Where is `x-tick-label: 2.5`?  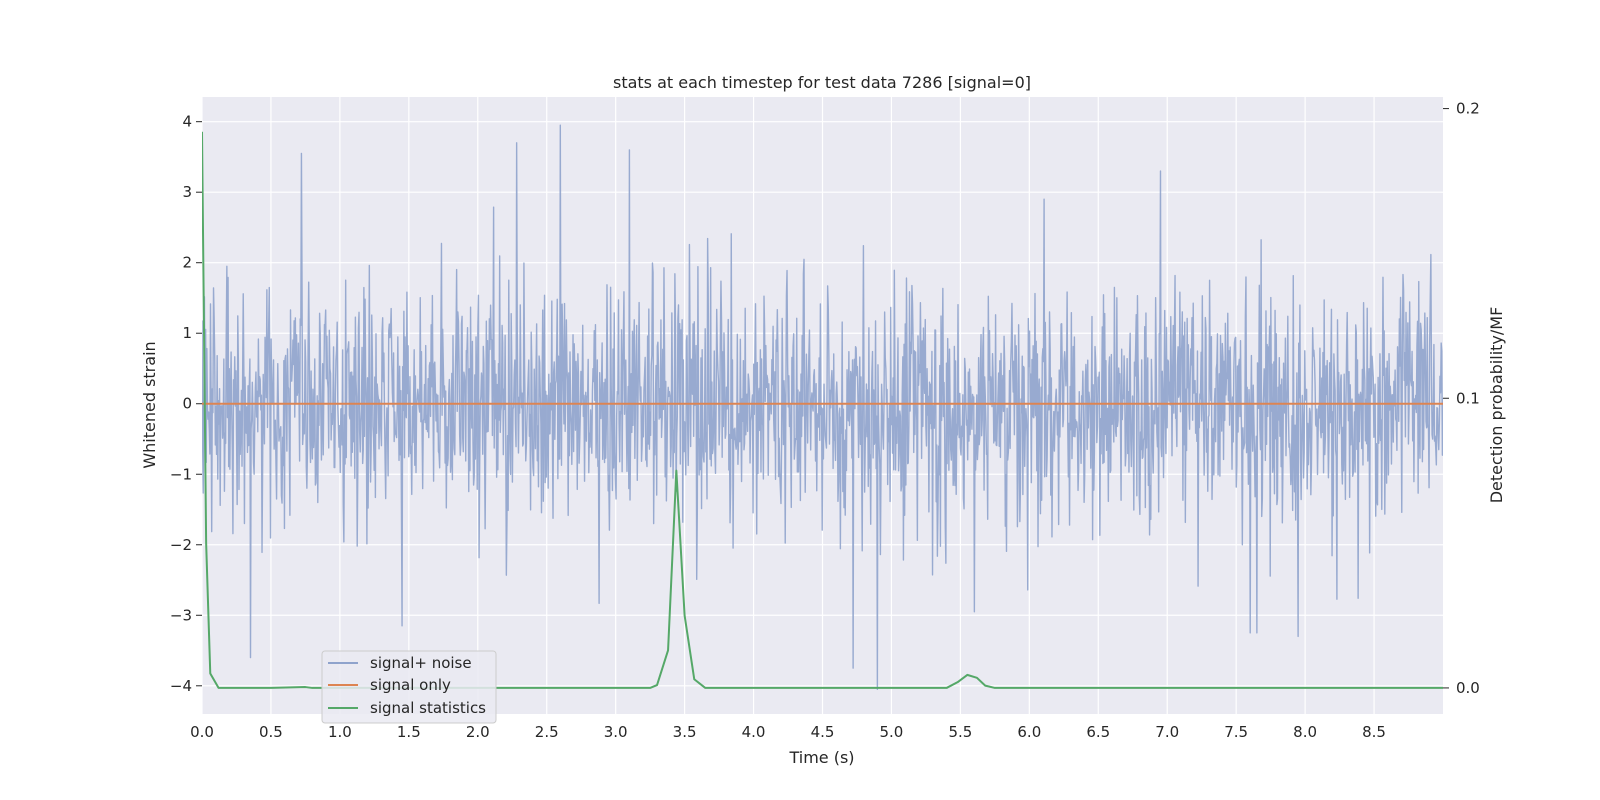 x-tick-label: 2.5 is located at coordinates (547, 732).